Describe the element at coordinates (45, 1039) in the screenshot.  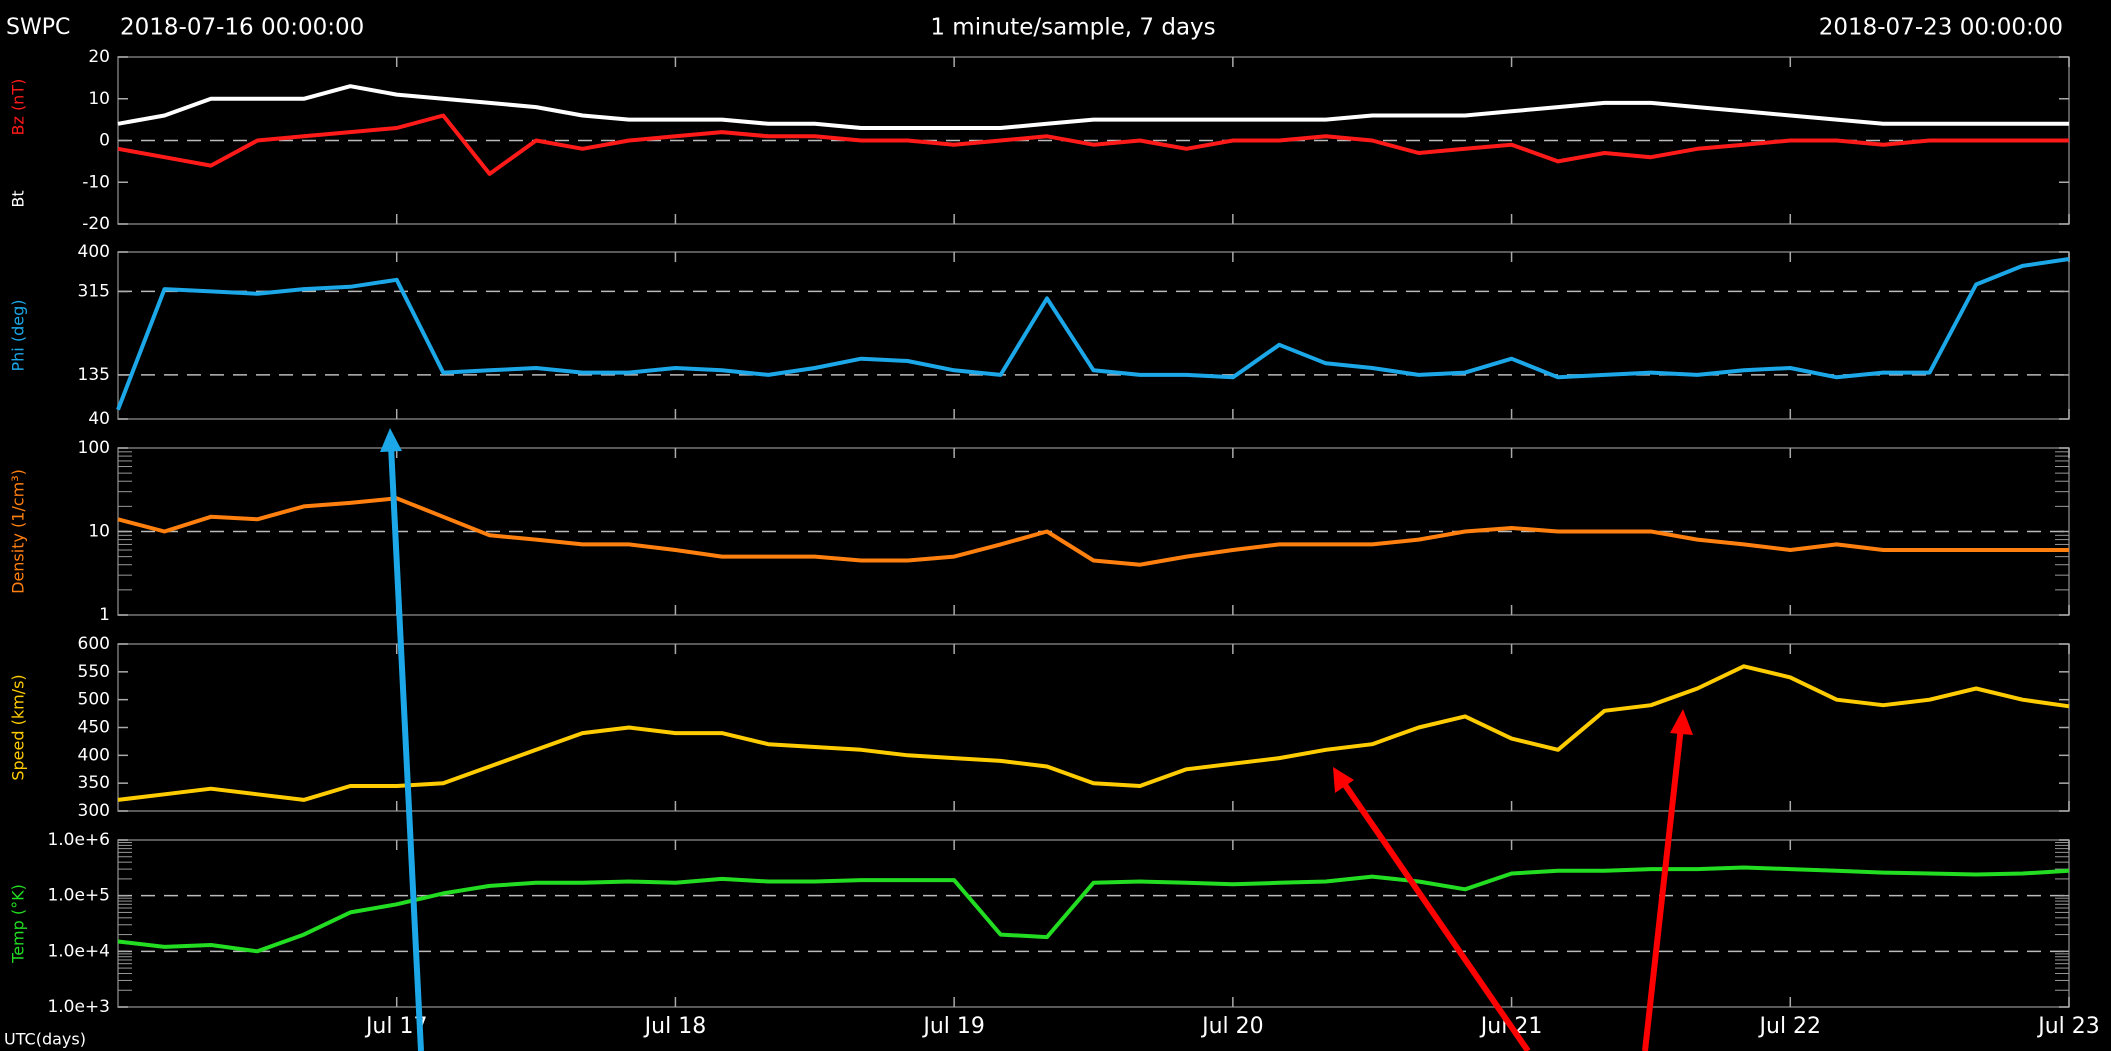
I see `x-axis-label: UTC(days)` at that location.